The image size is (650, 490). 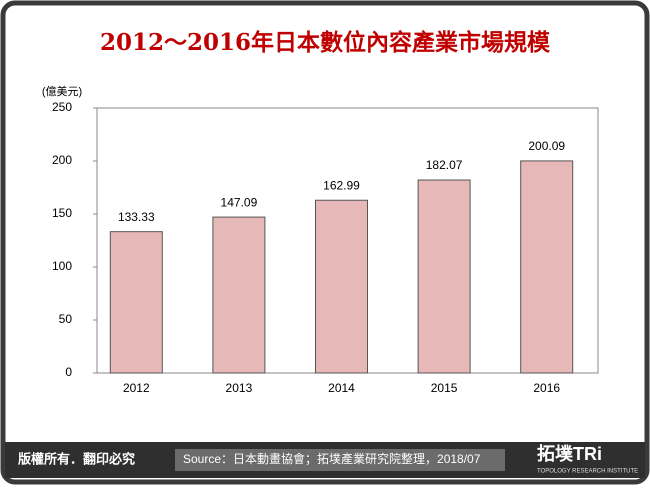 I want to click on data-label: 162.99, so click(x=341, y=185).